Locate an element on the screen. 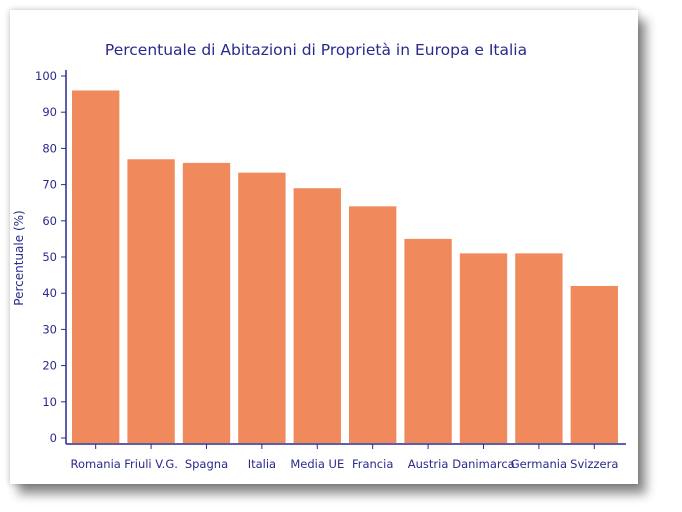 Image resolution: width=682 pixels, height=512 pixels. x-tick-label: Germania is located at coordinates (539, 464).